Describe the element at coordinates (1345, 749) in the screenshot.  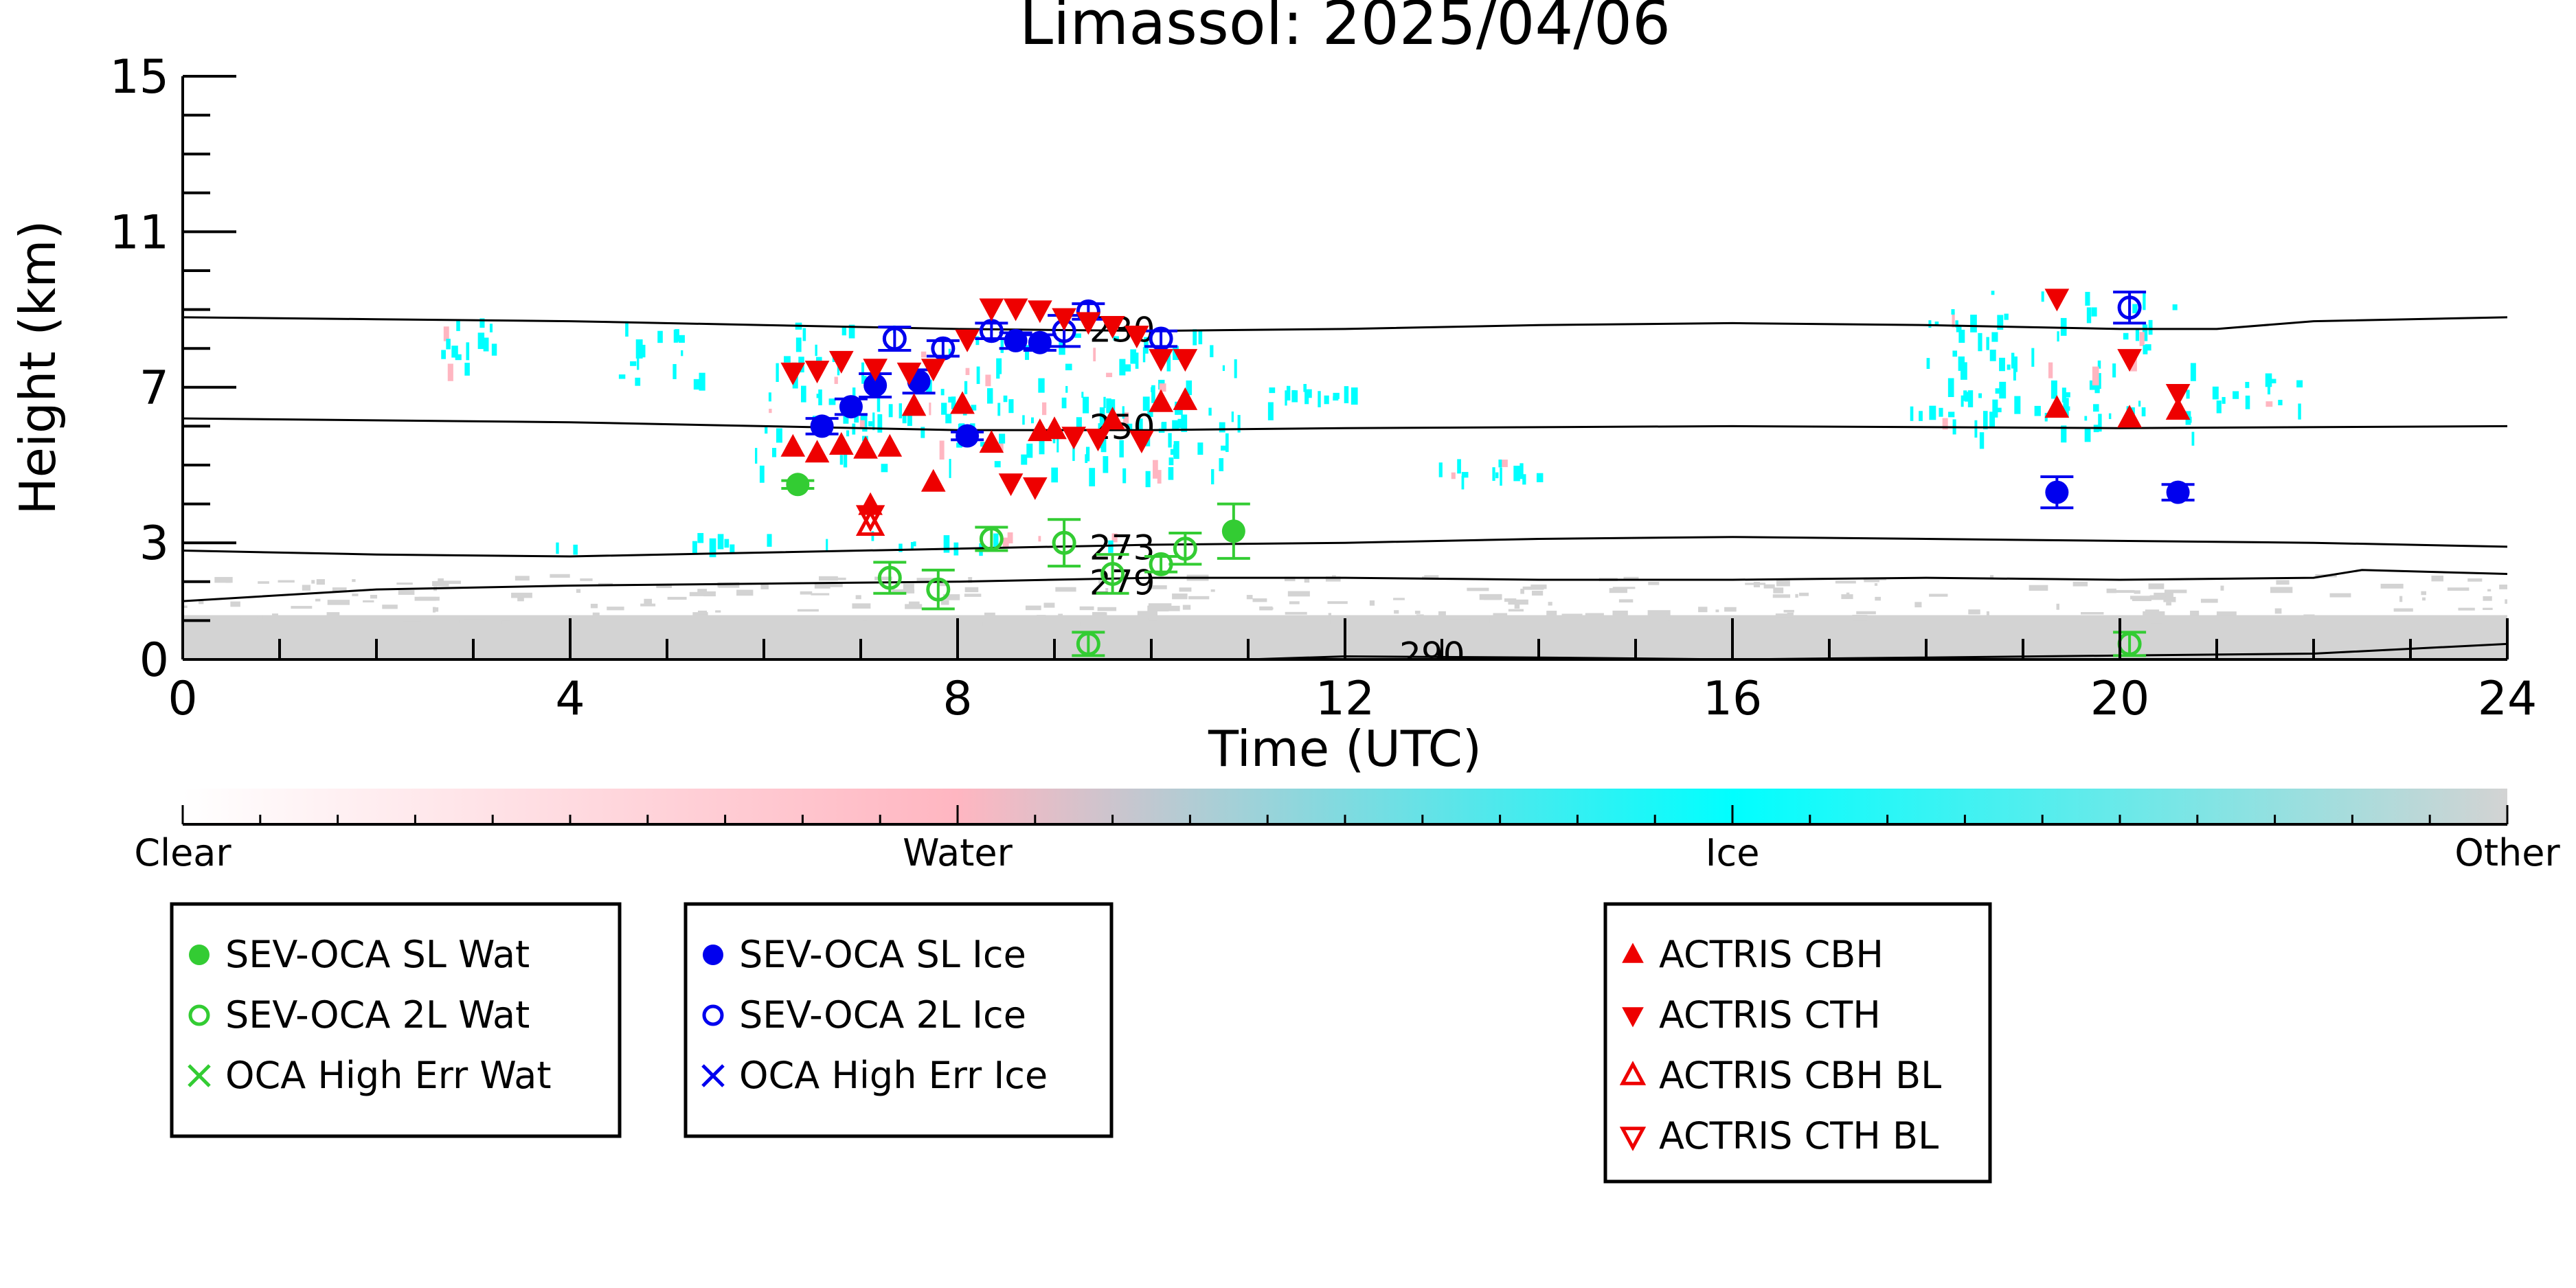
I see `x-axis-label: Time (UTC)` at that location.